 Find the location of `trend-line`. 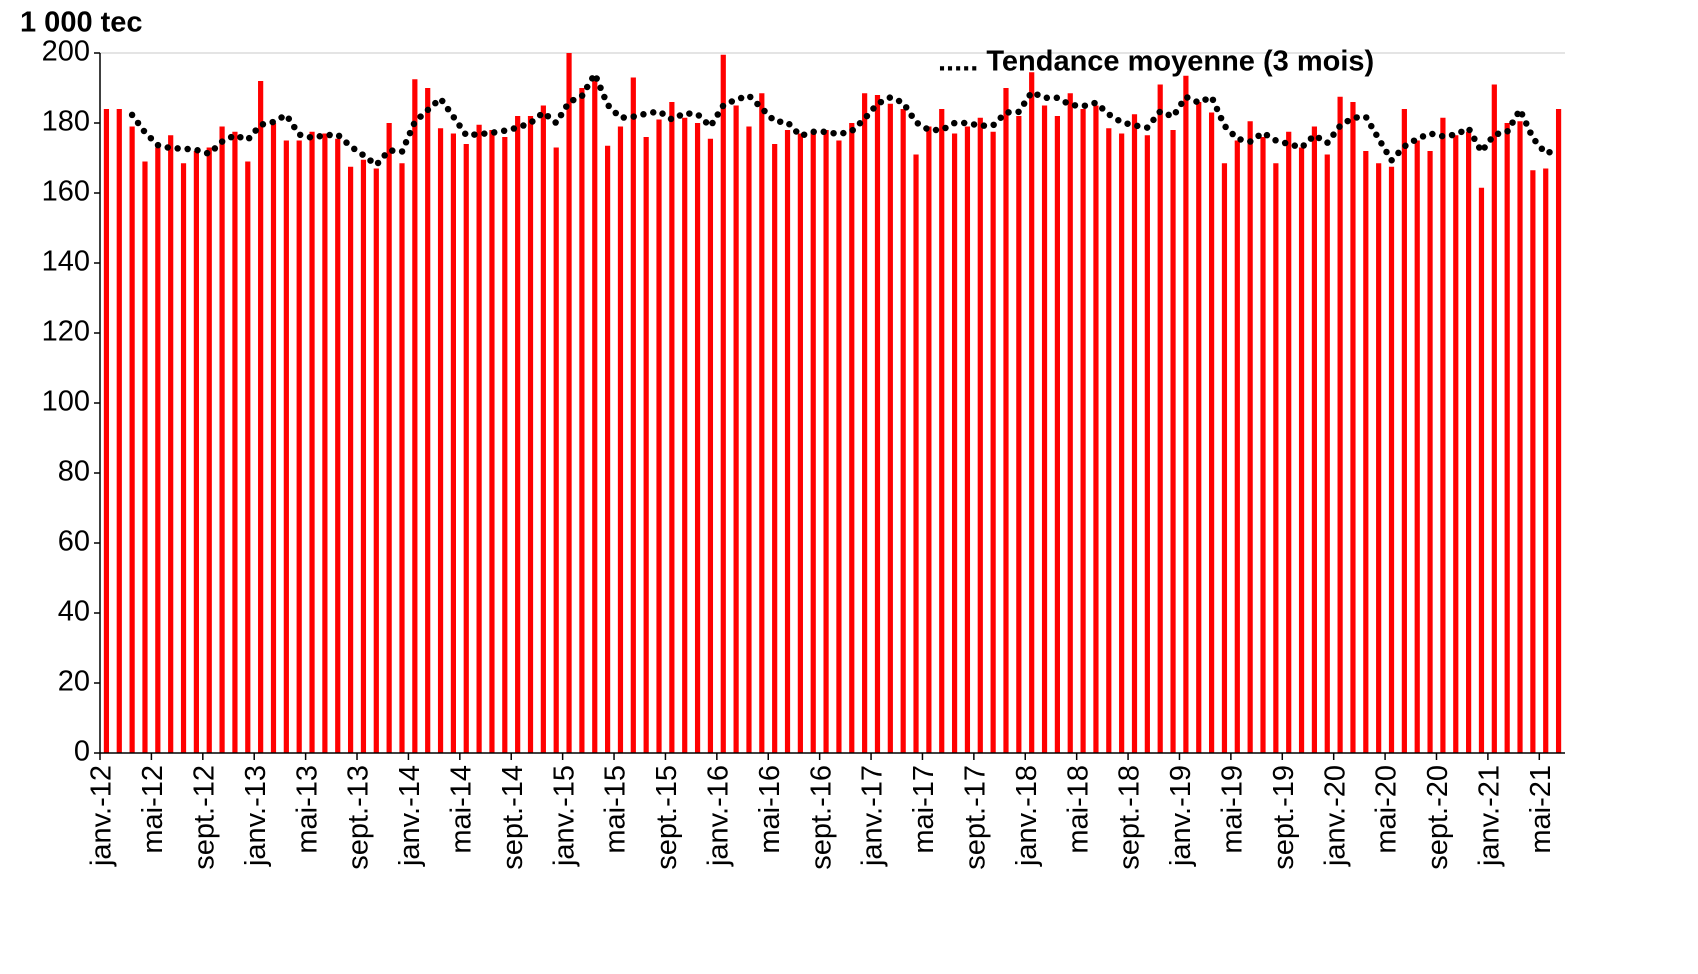

trend-line is located at coordinates (845, 118).